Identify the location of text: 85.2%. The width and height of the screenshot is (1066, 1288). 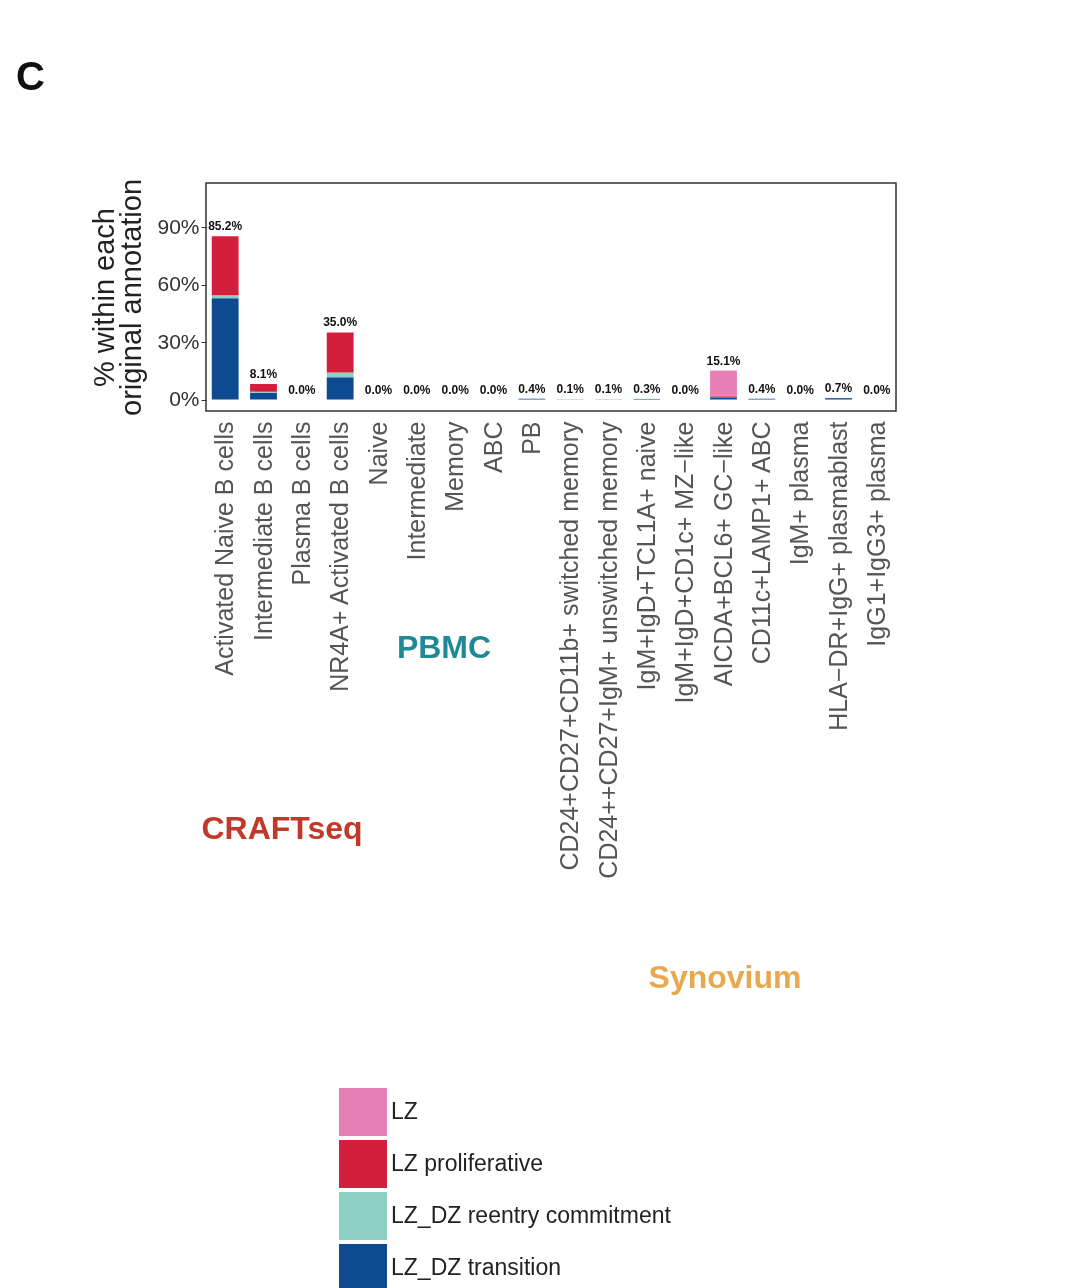
(225, 226).